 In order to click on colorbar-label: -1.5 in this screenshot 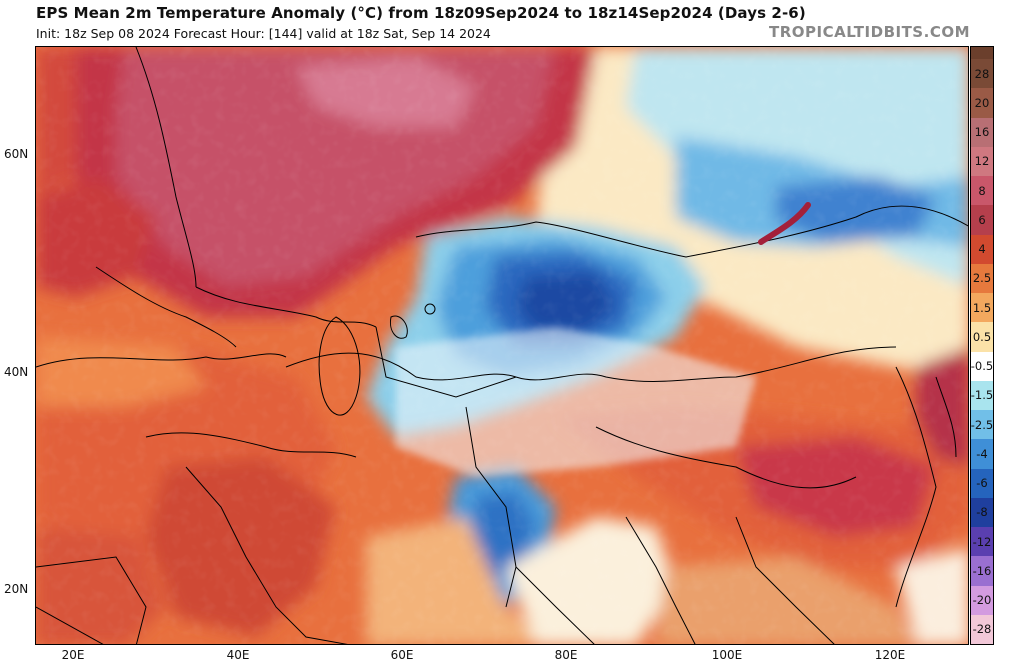, I will do `click(982, 395)`.